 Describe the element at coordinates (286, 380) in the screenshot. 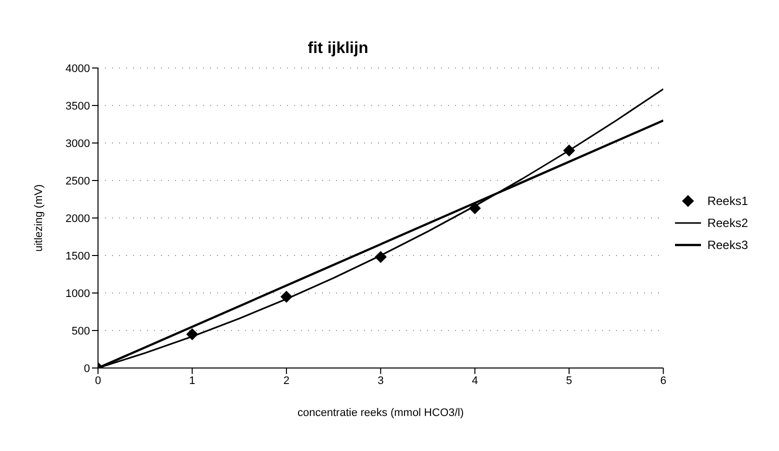

I see `x-tick-label: 2` at that location.